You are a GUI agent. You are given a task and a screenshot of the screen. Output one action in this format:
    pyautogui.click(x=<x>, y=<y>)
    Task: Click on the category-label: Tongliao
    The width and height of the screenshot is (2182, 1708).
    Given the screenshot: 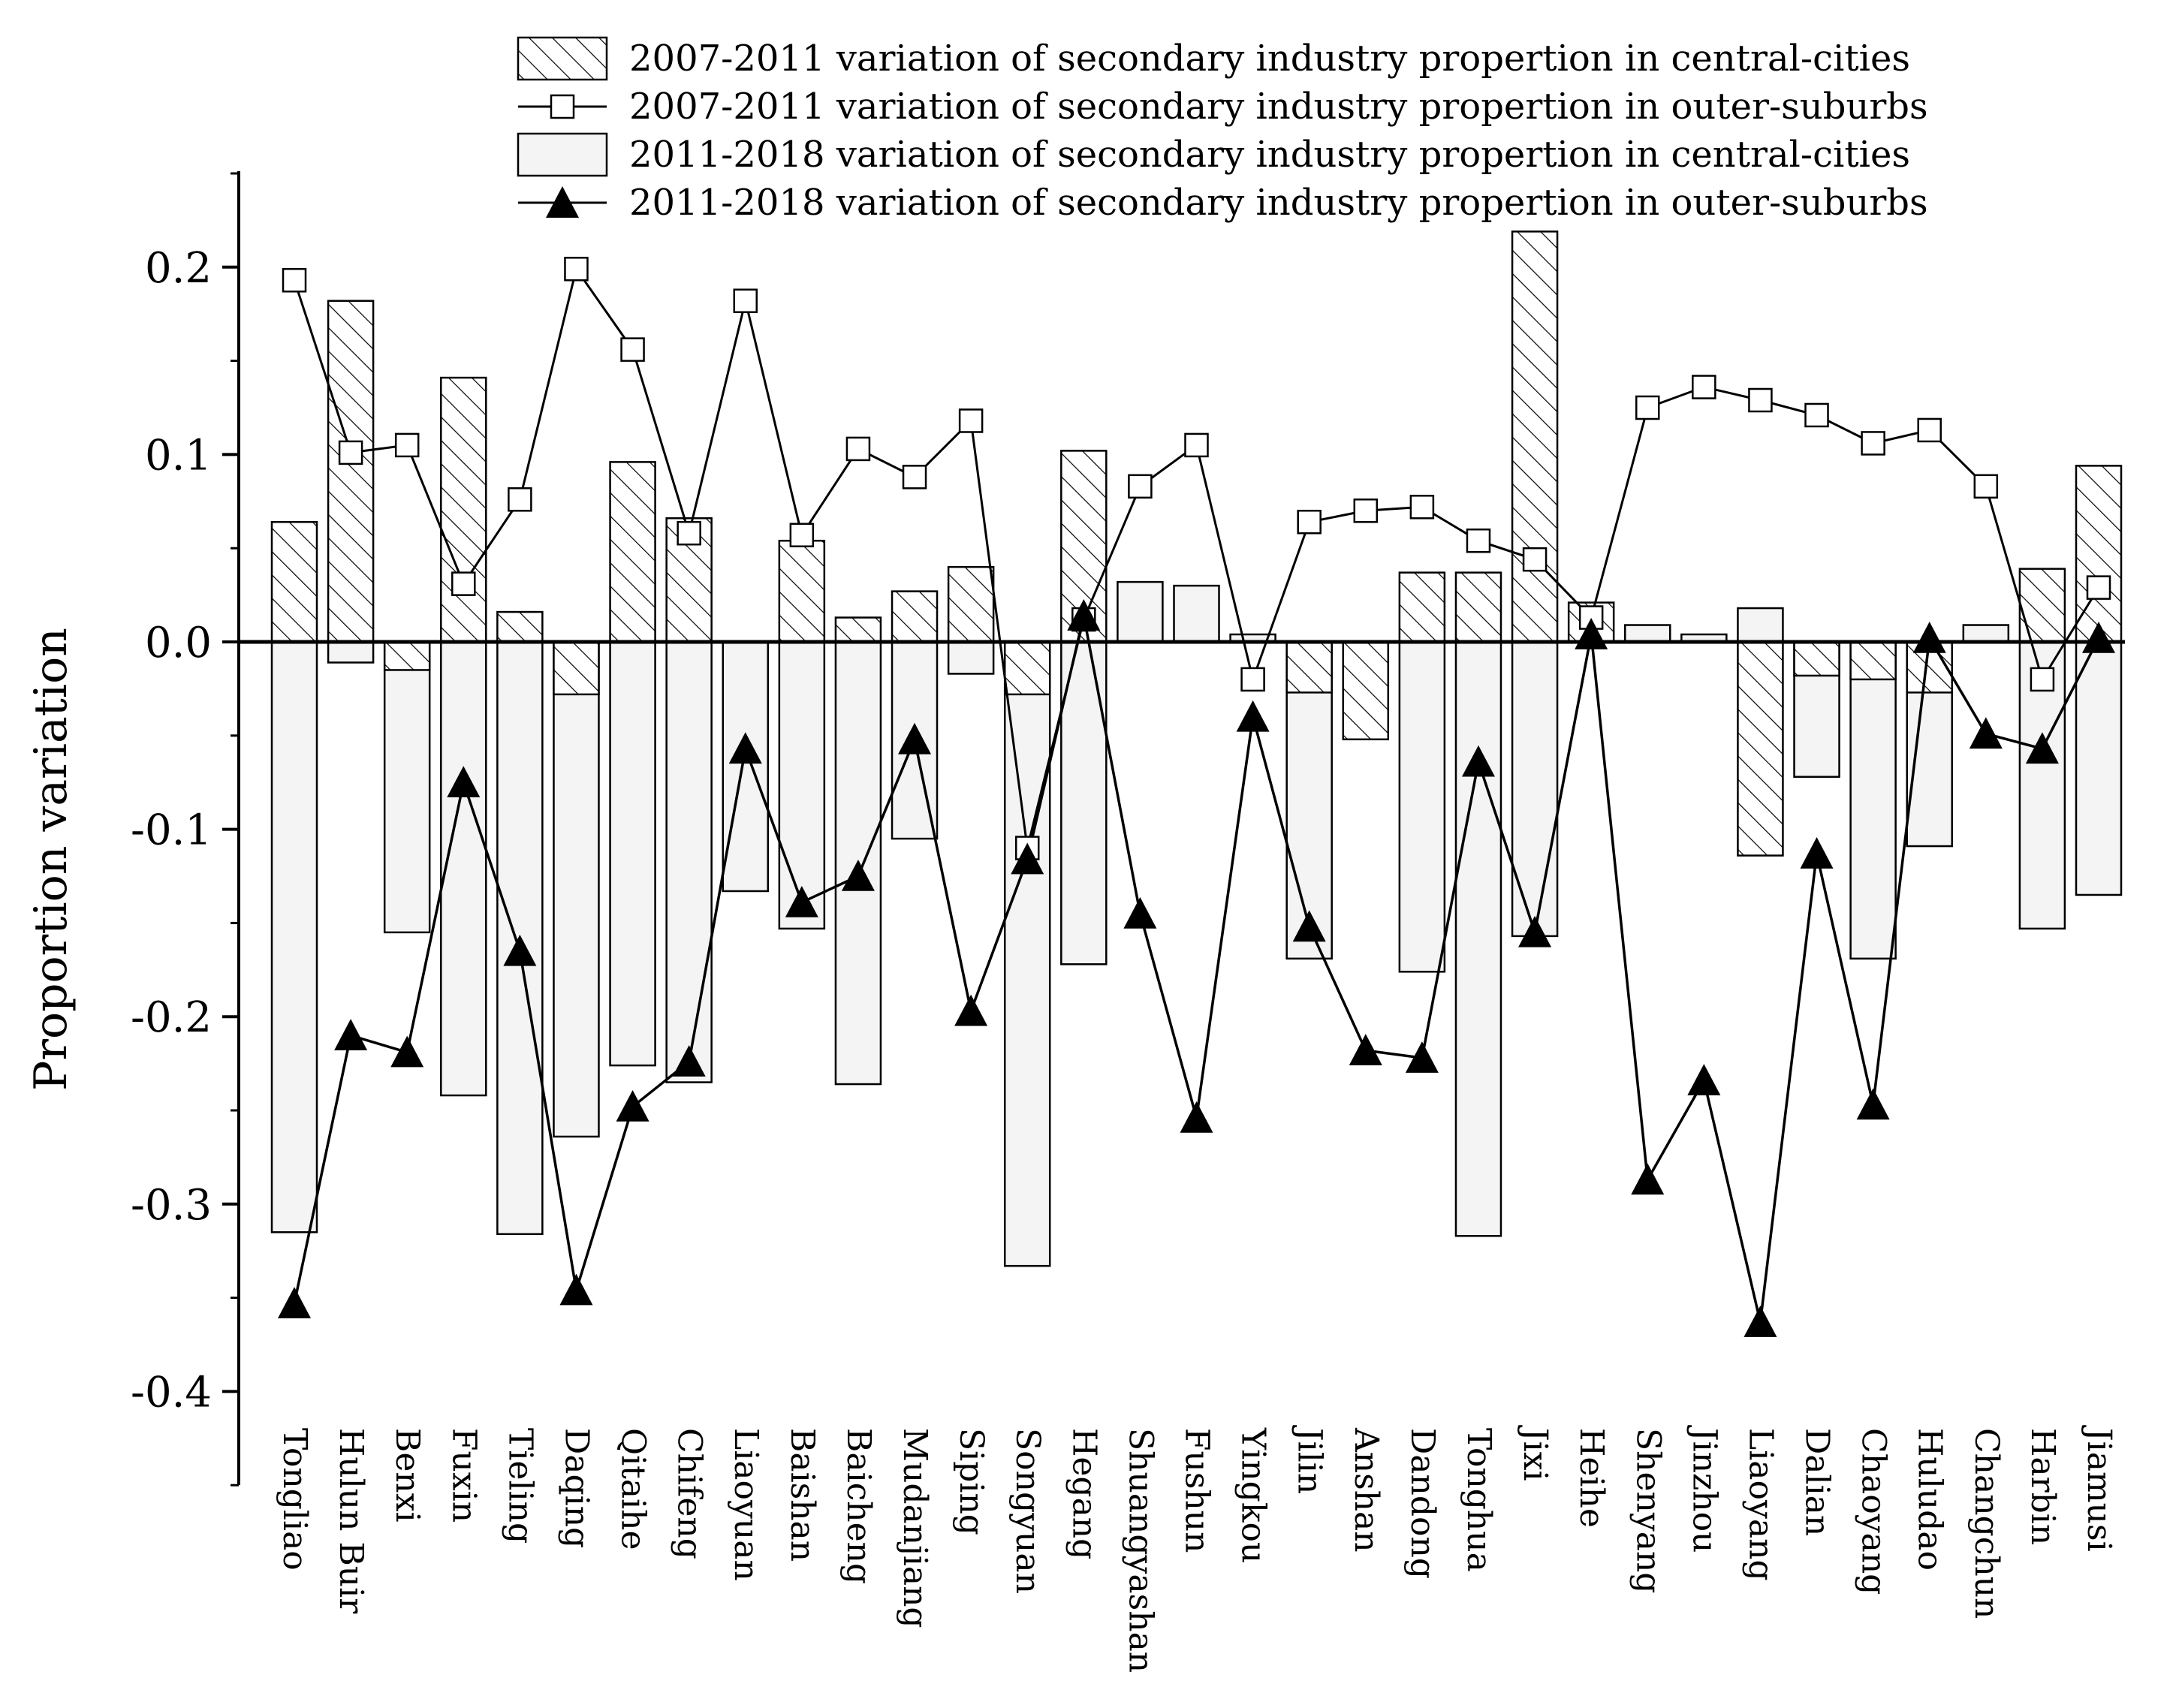 What is the action you would take?
    pyautogui.click(x=295, y=1499)
    